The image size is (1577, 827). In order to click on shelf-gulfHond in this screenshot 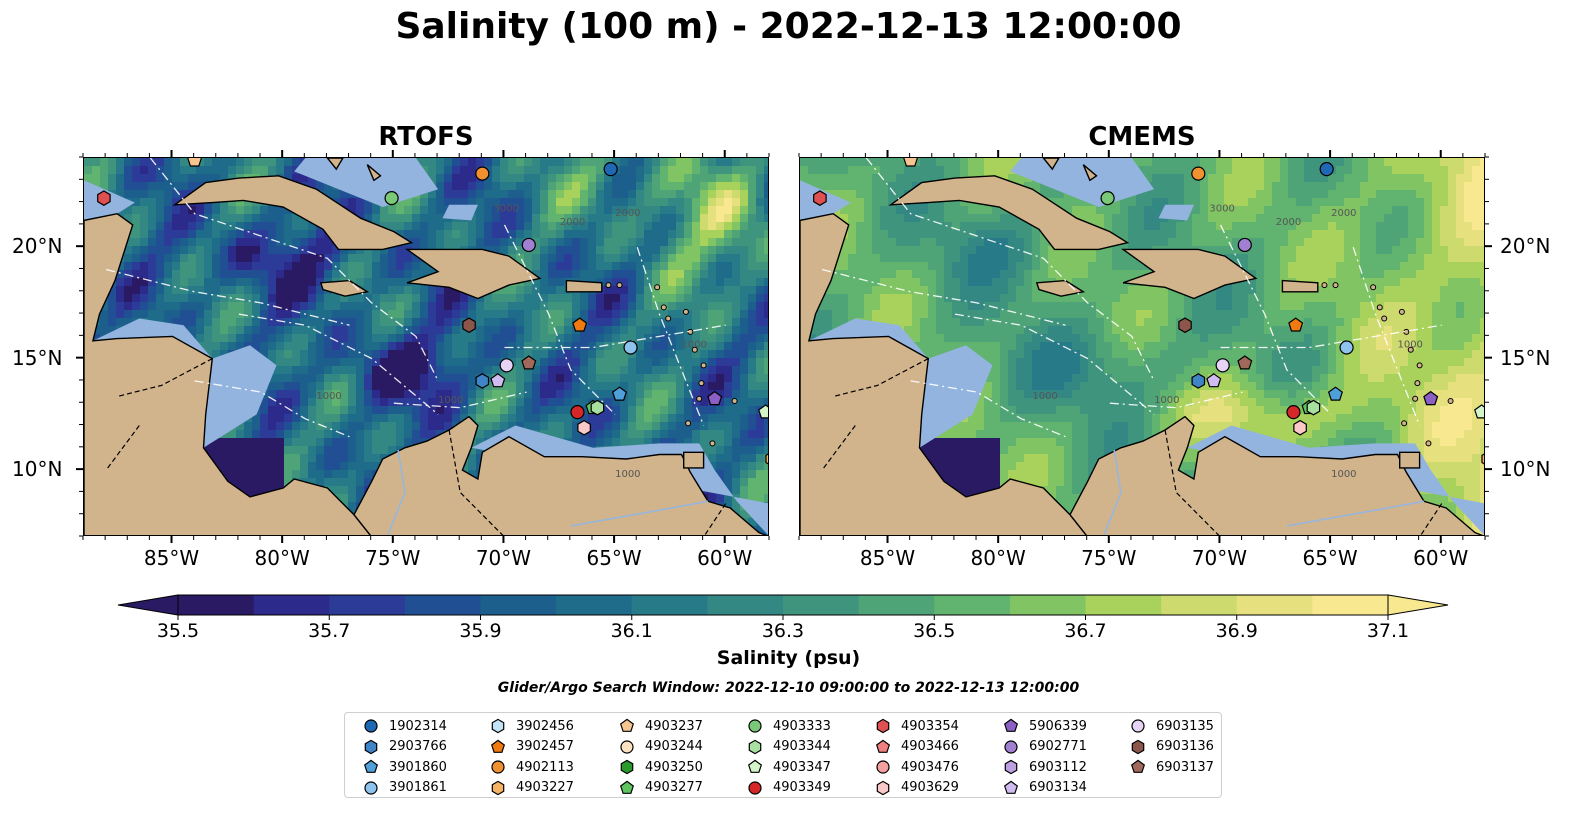, I will do `click(868, 338)`.